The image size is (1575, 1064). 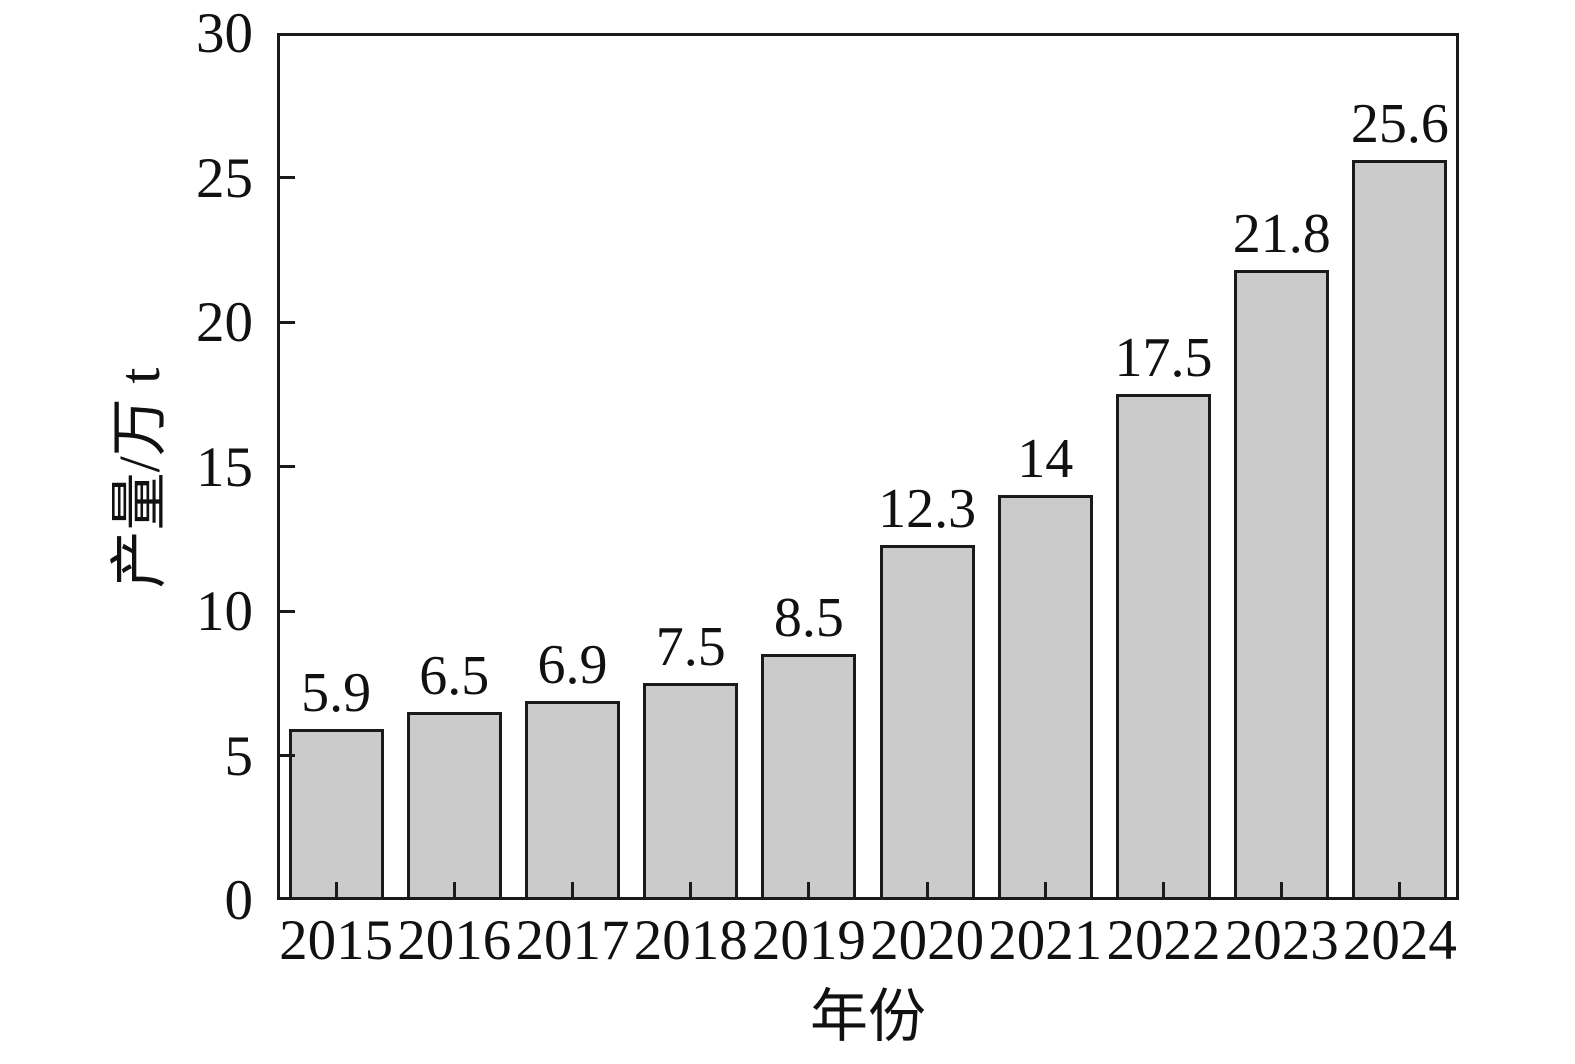 I want to click on bar-2021, so click(x=1045, y=697).